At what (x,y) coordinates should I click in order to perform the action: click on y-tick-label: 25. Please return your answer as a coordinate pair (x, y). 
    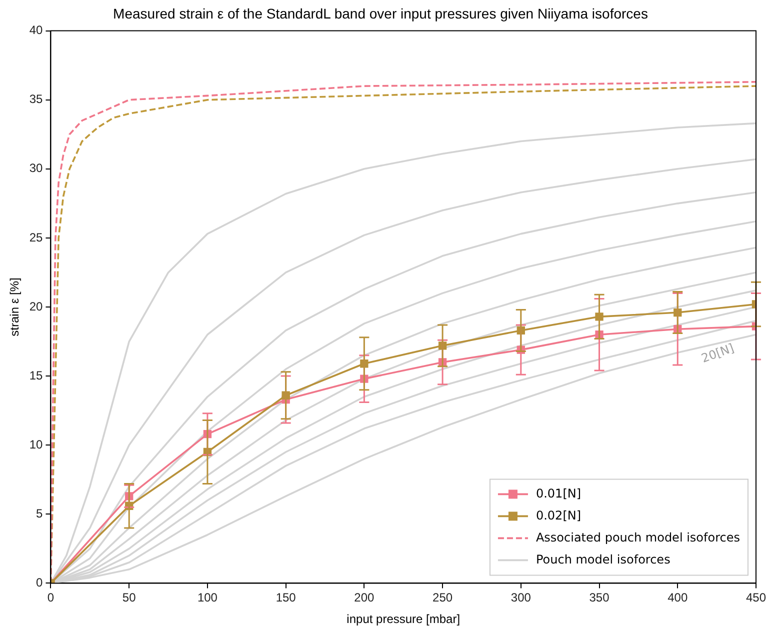
    Looking at the image, I should click on (36, 237).